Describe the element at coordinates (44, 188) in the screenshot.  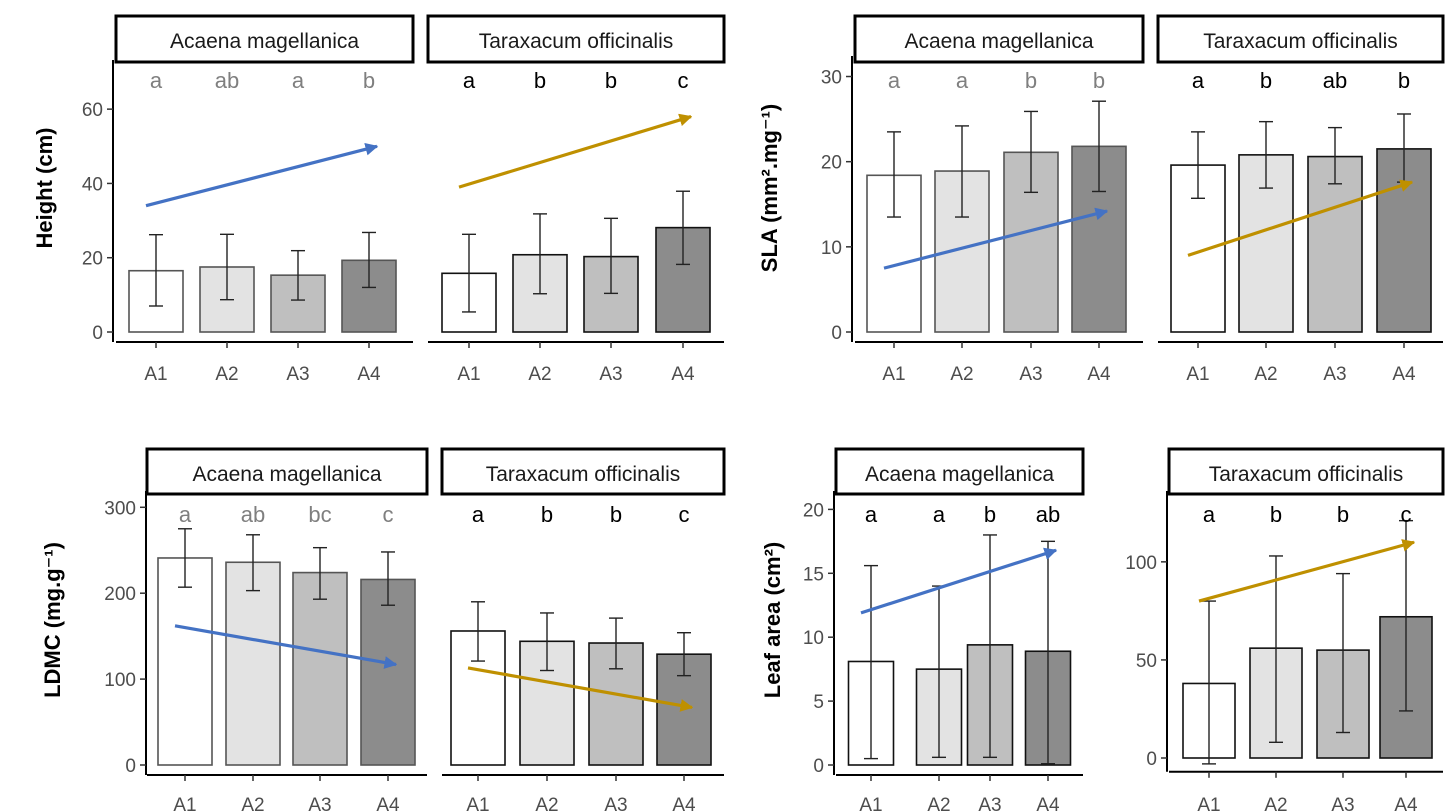
I see `y-axis-title: Height (cm)` at that location.